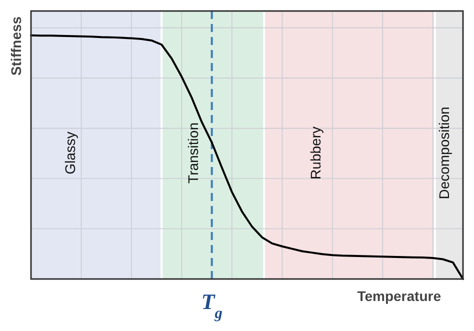 The width and height of the screenshot is (474, 331). What do you see at coordinates (70, 153) in the screenshot?
I see `annotation: Glassy` at bounding box center [70, 153].